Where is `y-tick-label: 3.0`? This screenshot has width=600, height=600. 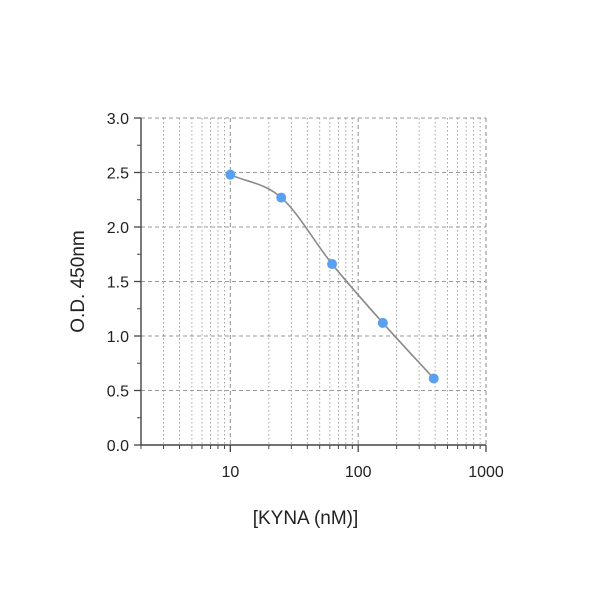 y-tick-label: 3.0 is located at coordinates (118, 119).